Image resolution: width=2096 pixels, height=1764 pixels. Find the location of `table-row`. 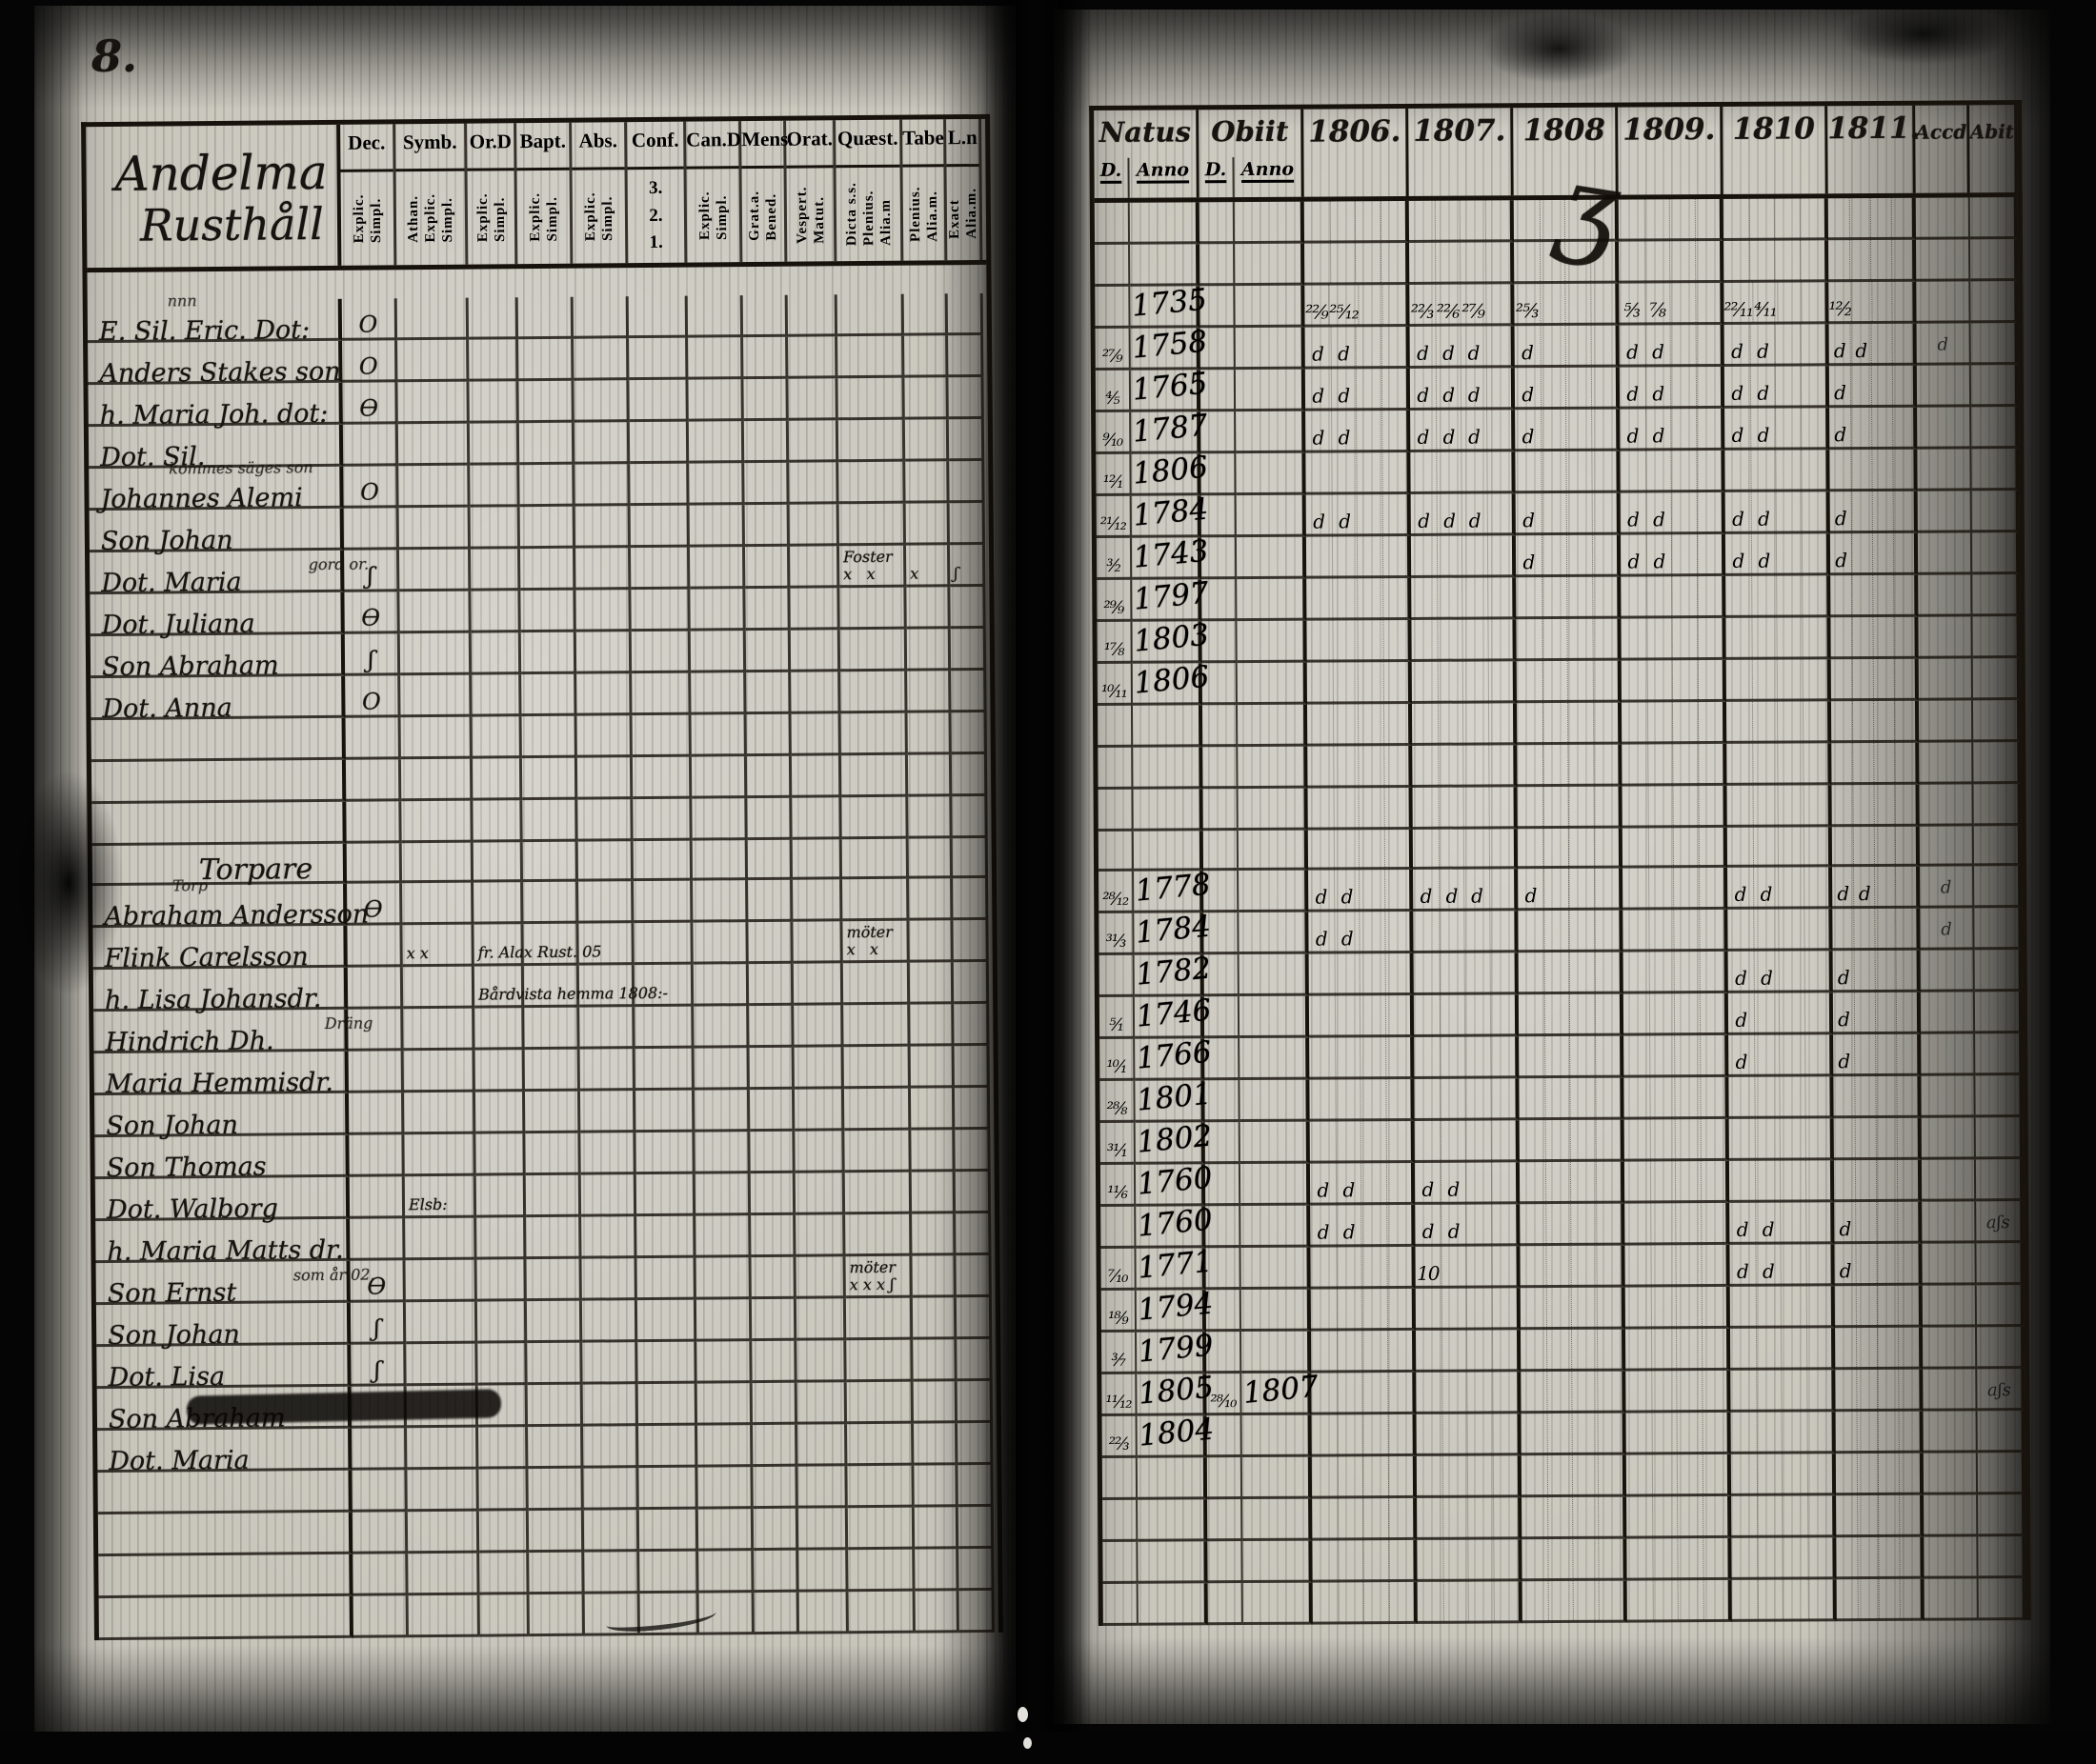

table-row is located at coordinates (548, 1615).